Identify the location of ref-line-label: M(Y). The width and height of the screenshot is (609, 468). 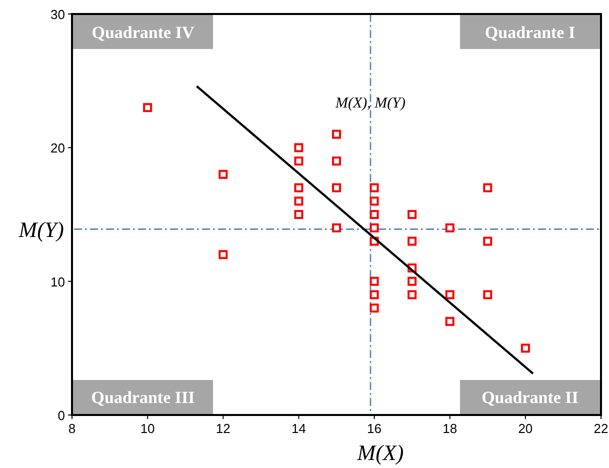
(41, 229).